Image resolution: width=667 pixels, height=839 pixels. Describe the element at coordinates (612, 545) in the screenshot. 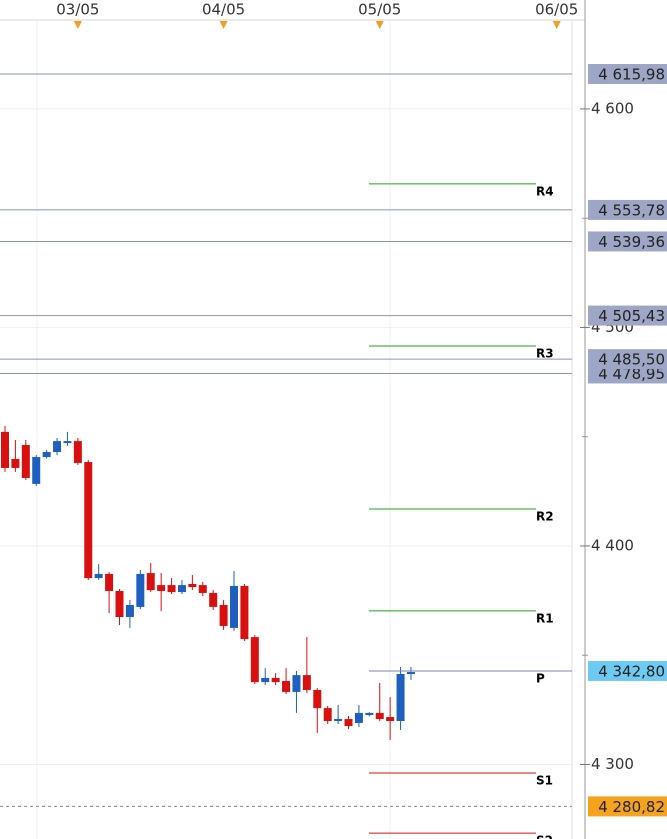

I see `y-tick-label: 4 400` at that location.